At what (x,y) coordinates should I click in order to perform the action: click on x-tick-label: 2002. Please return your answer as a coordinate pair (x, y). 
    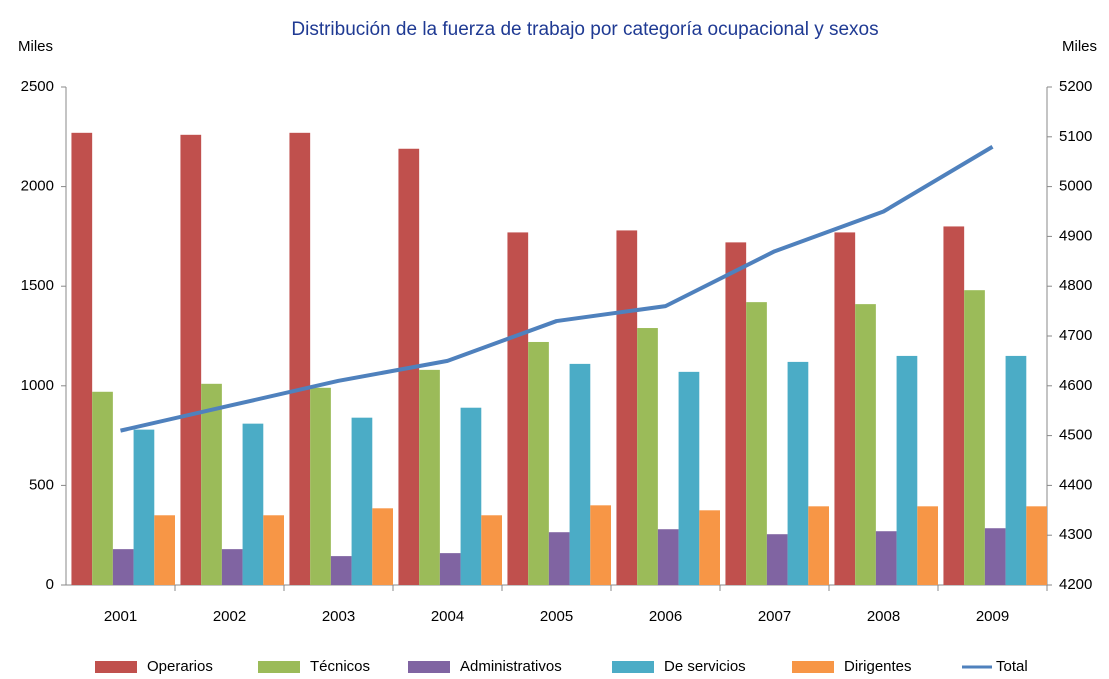
    Looking at the image, I should click on (229, 616).